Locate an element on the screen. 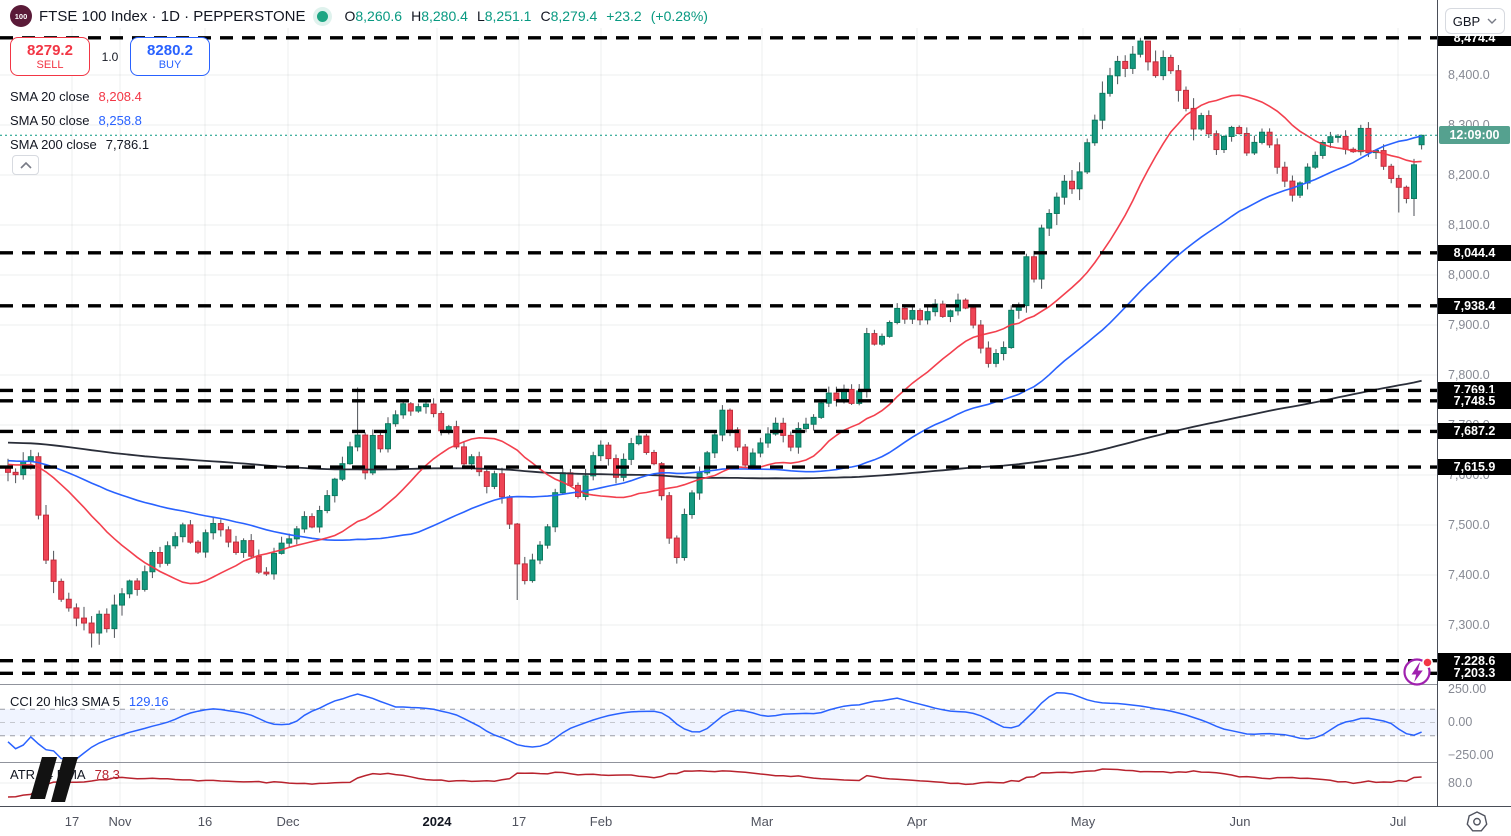 The image size is (1511, 836). price-tick-label: 8,400.0 is located at coordinates (1469, 74).